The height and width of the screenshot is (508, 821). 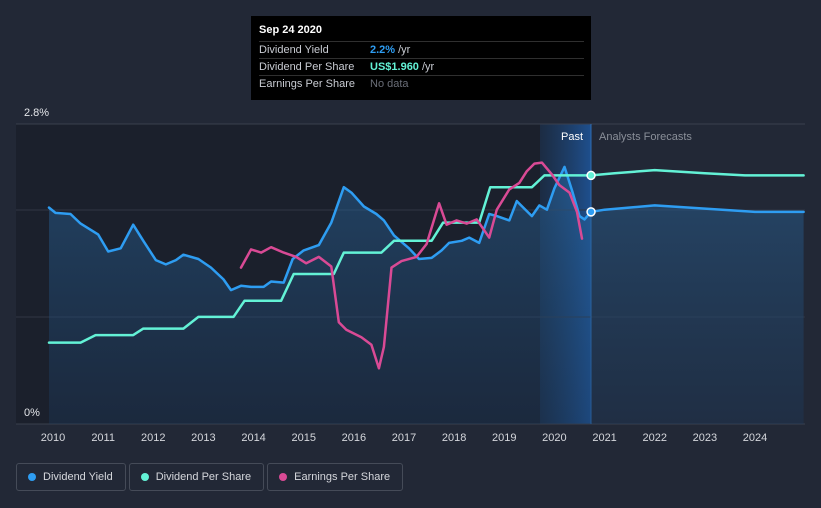 What do you see at coordinates (421, 83) in the screenshot?
I see `tooltip-row-earnings-per-share: Earnings Per Share No data` at bounding box center [421, 83].